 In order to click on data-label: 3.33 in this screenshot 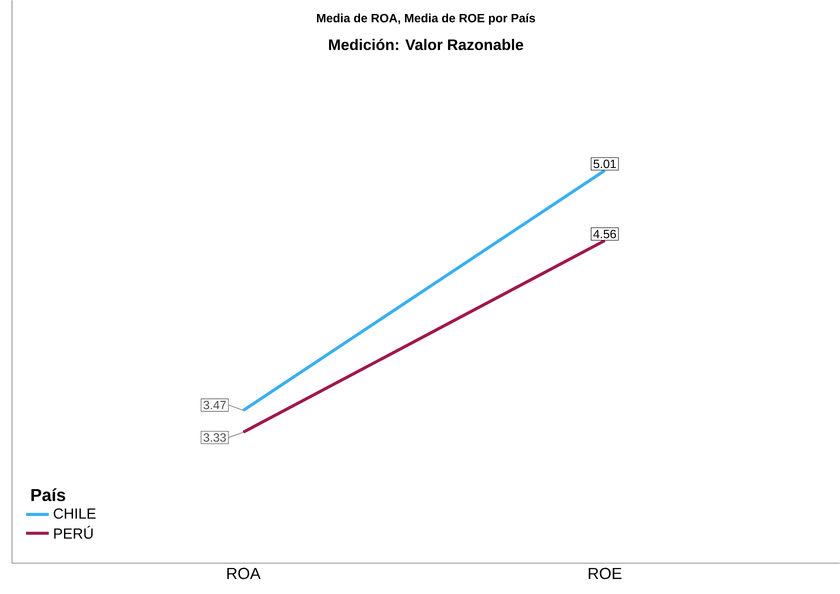, I will do `click(215, 437)`.